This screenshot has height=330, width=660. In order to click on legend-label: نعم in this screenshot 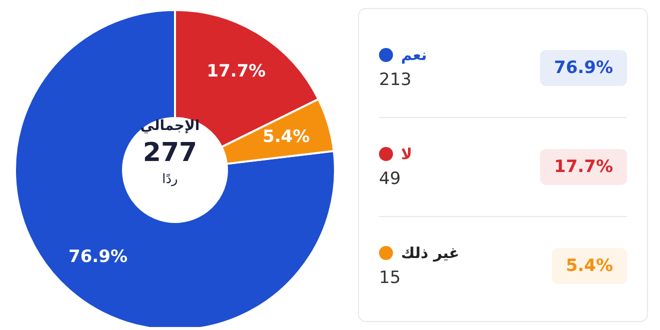, I will do `click(414, 55)`.